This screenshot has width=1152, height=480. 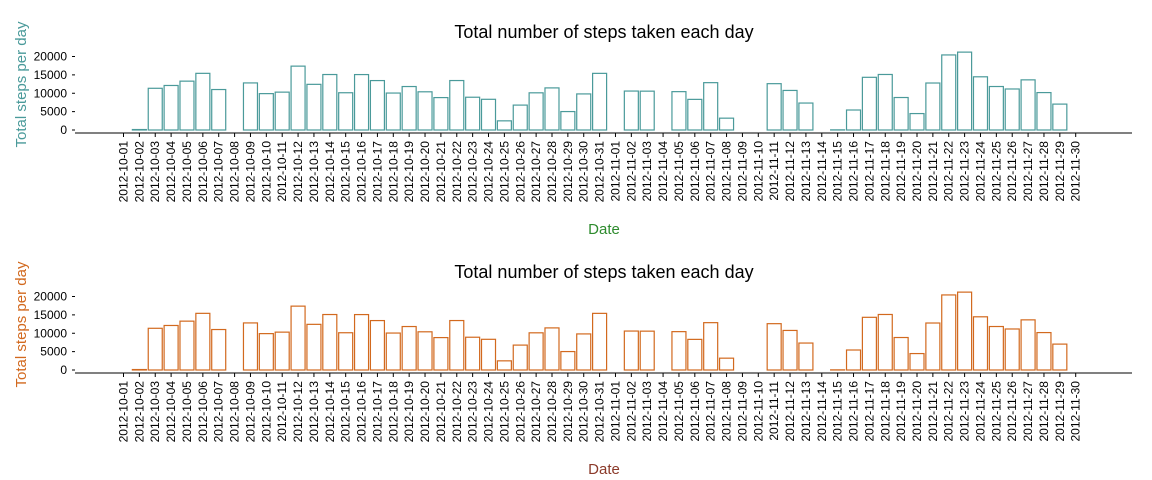 What do you see at coordinates (679, 171) in the screenshot?
I see `x-tick-label: 2012-11-05` at bounding box center [679, 171].